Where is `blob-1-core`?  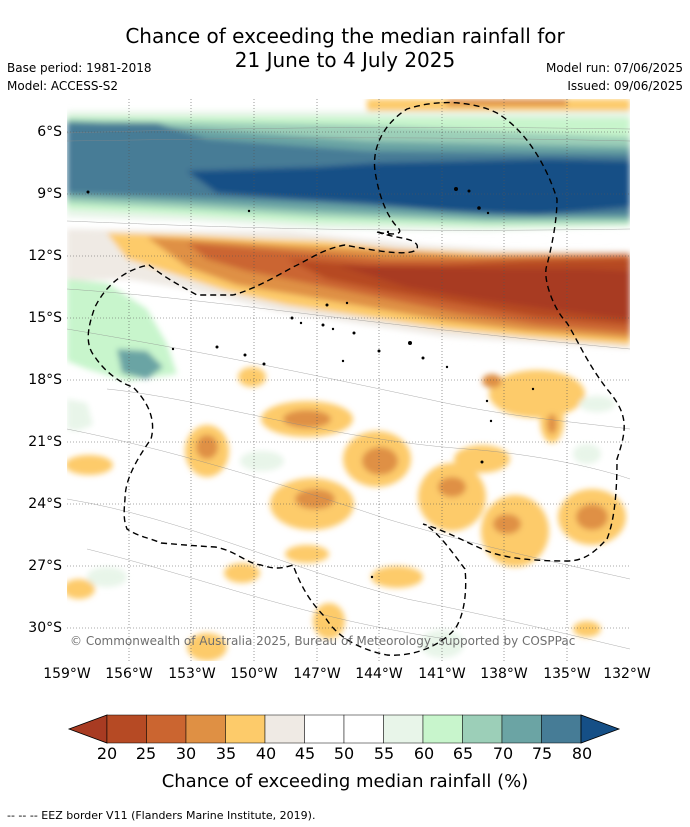
blob-1-core is located at coordinates (307, 419).